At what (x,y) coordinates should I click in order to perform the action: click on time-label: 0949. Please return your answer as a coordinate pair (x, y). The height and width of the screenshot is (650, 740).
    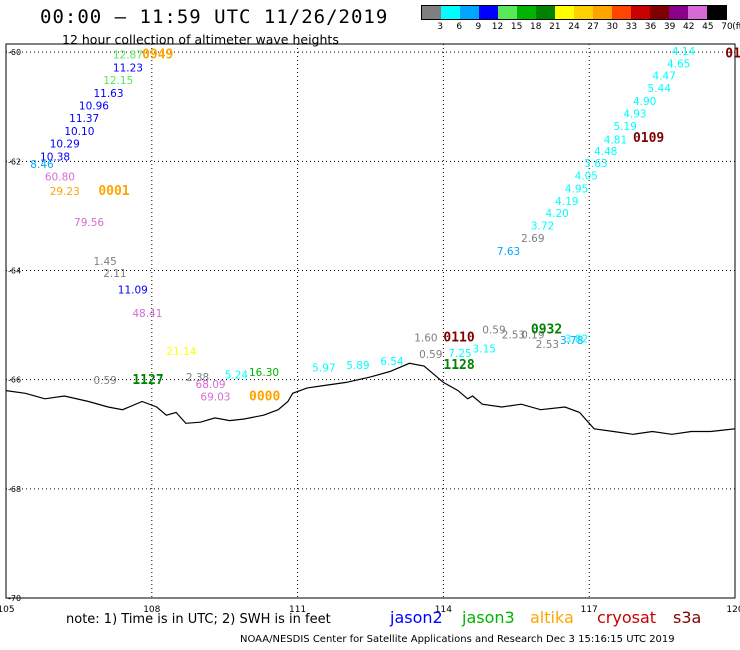
    Looking at the image, I should click on (157, 55).